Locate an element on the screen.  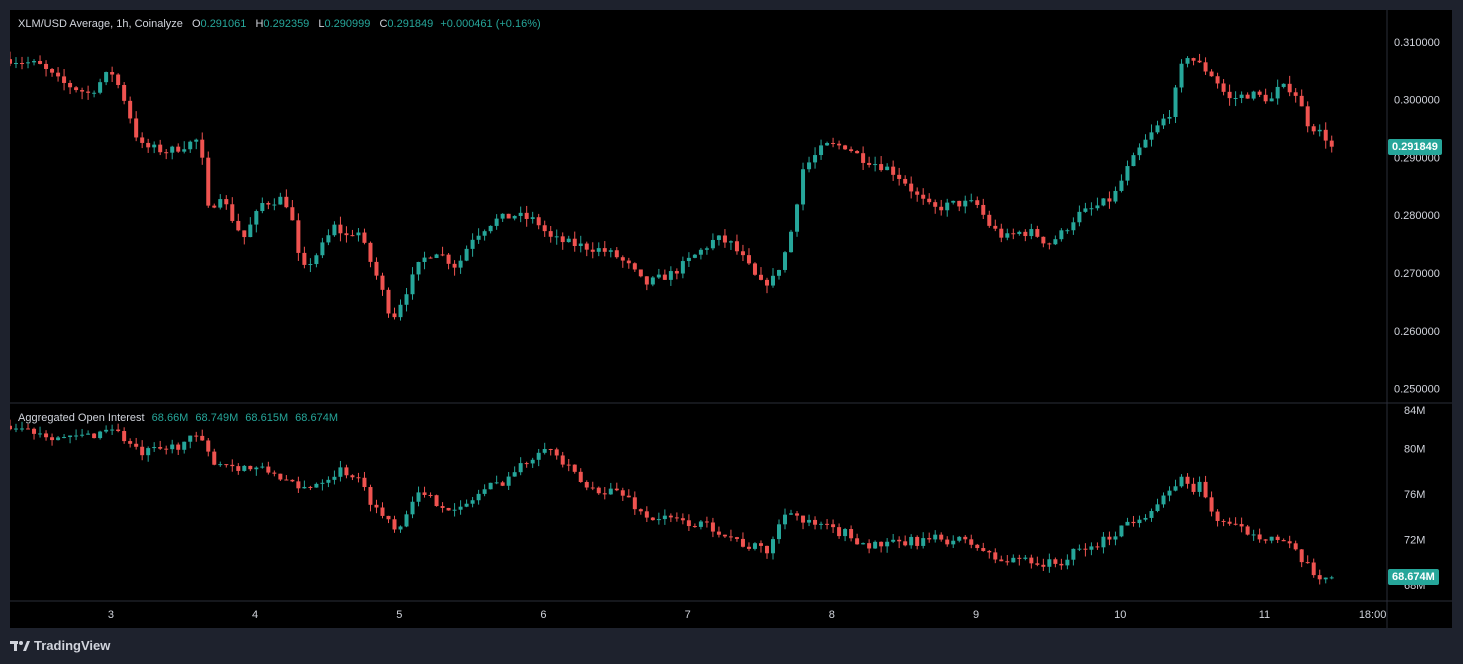
price-tick-label: 0.250000 is located at coordinates (1417, 390).